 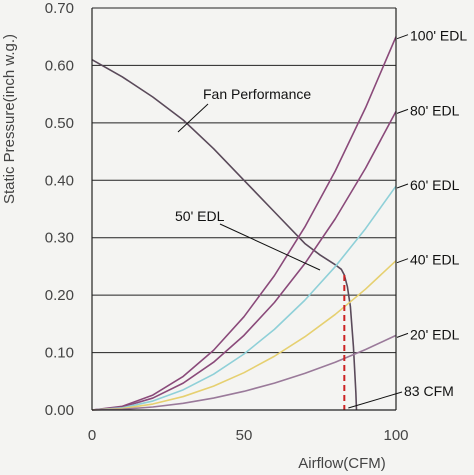 I want to click on curve-label: 20' EDL, so click(x=435, y=334).